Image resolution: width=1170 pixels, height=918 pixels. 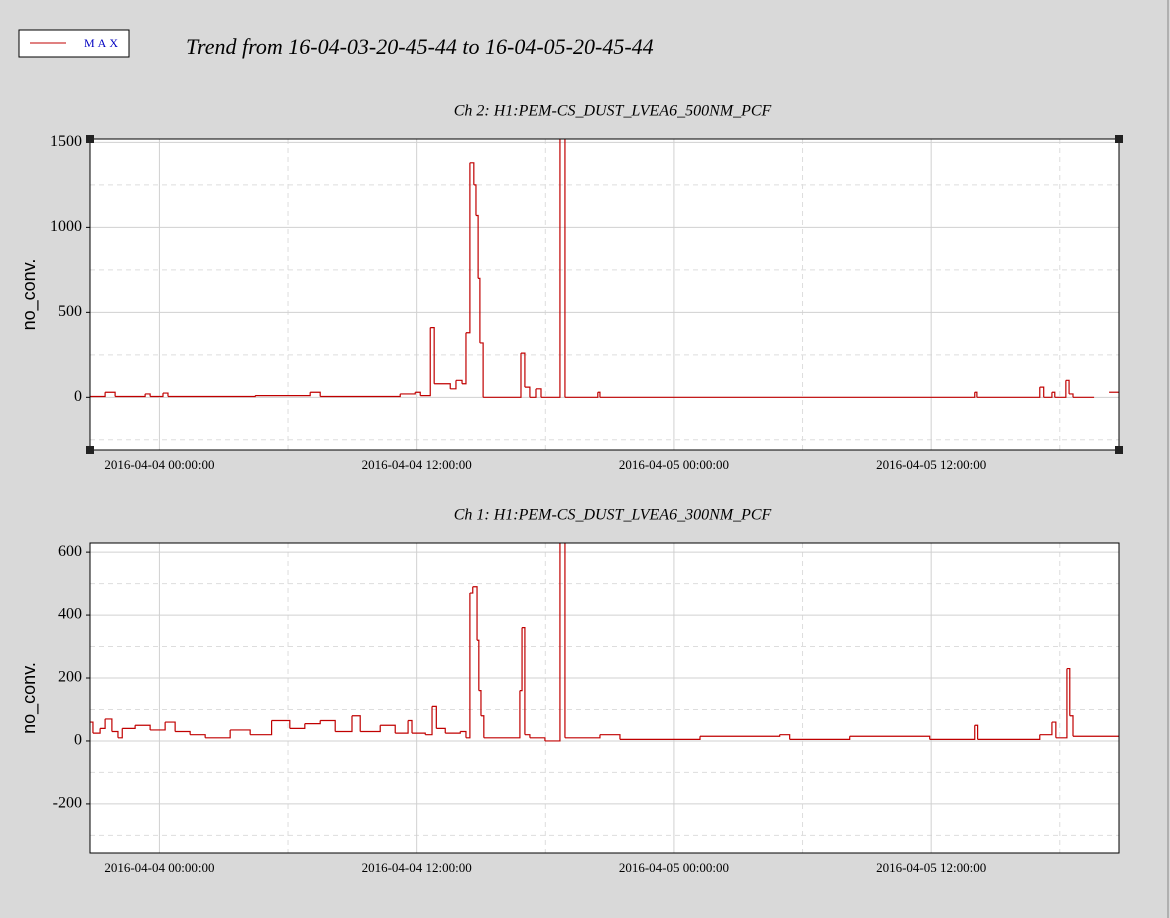 I want to click on legend: MAX, so click(x=74, y=43).